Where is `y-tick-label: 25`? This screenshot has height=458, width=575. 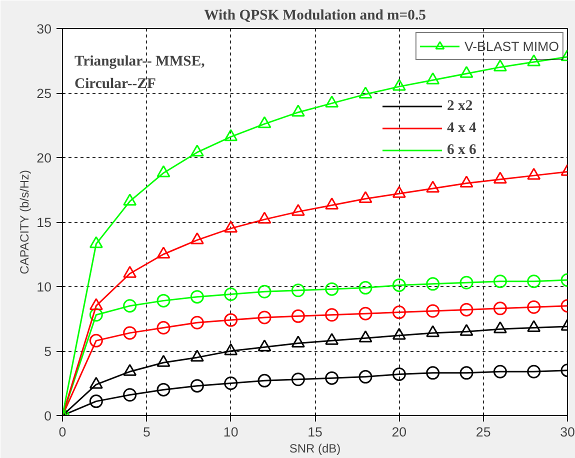
y-tick-label: 25 is located at coordinates (44, 93).